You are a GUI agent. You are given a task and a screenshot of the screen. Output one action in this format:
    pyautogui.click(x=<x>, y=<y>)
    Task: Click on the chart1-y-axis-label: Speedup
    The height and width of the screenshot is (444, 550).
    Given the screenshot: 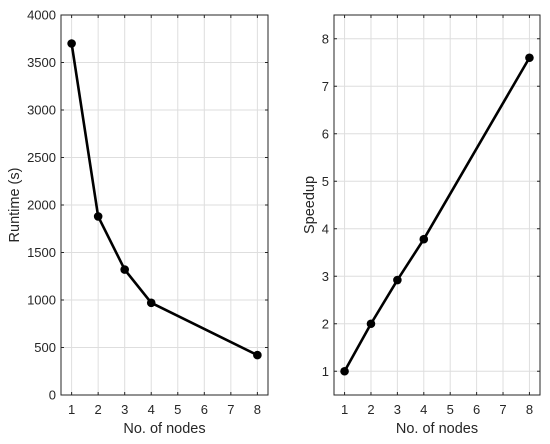 What is the action you would take?
    pyautogui.click(x=310, y=205)
    